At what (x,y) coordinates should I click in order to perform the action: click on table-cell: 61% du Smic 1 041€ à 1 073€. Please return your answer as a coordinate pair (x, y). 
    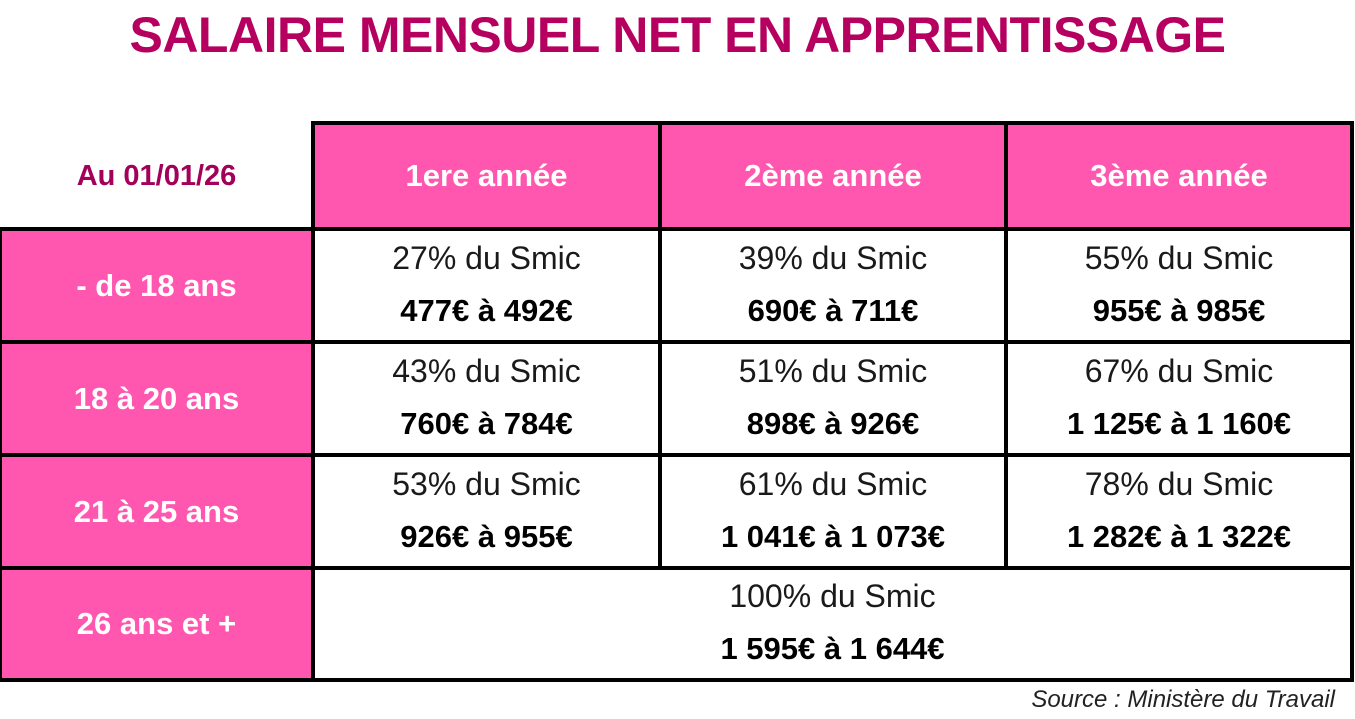
    Looking at the image, I should click on (833, 511).